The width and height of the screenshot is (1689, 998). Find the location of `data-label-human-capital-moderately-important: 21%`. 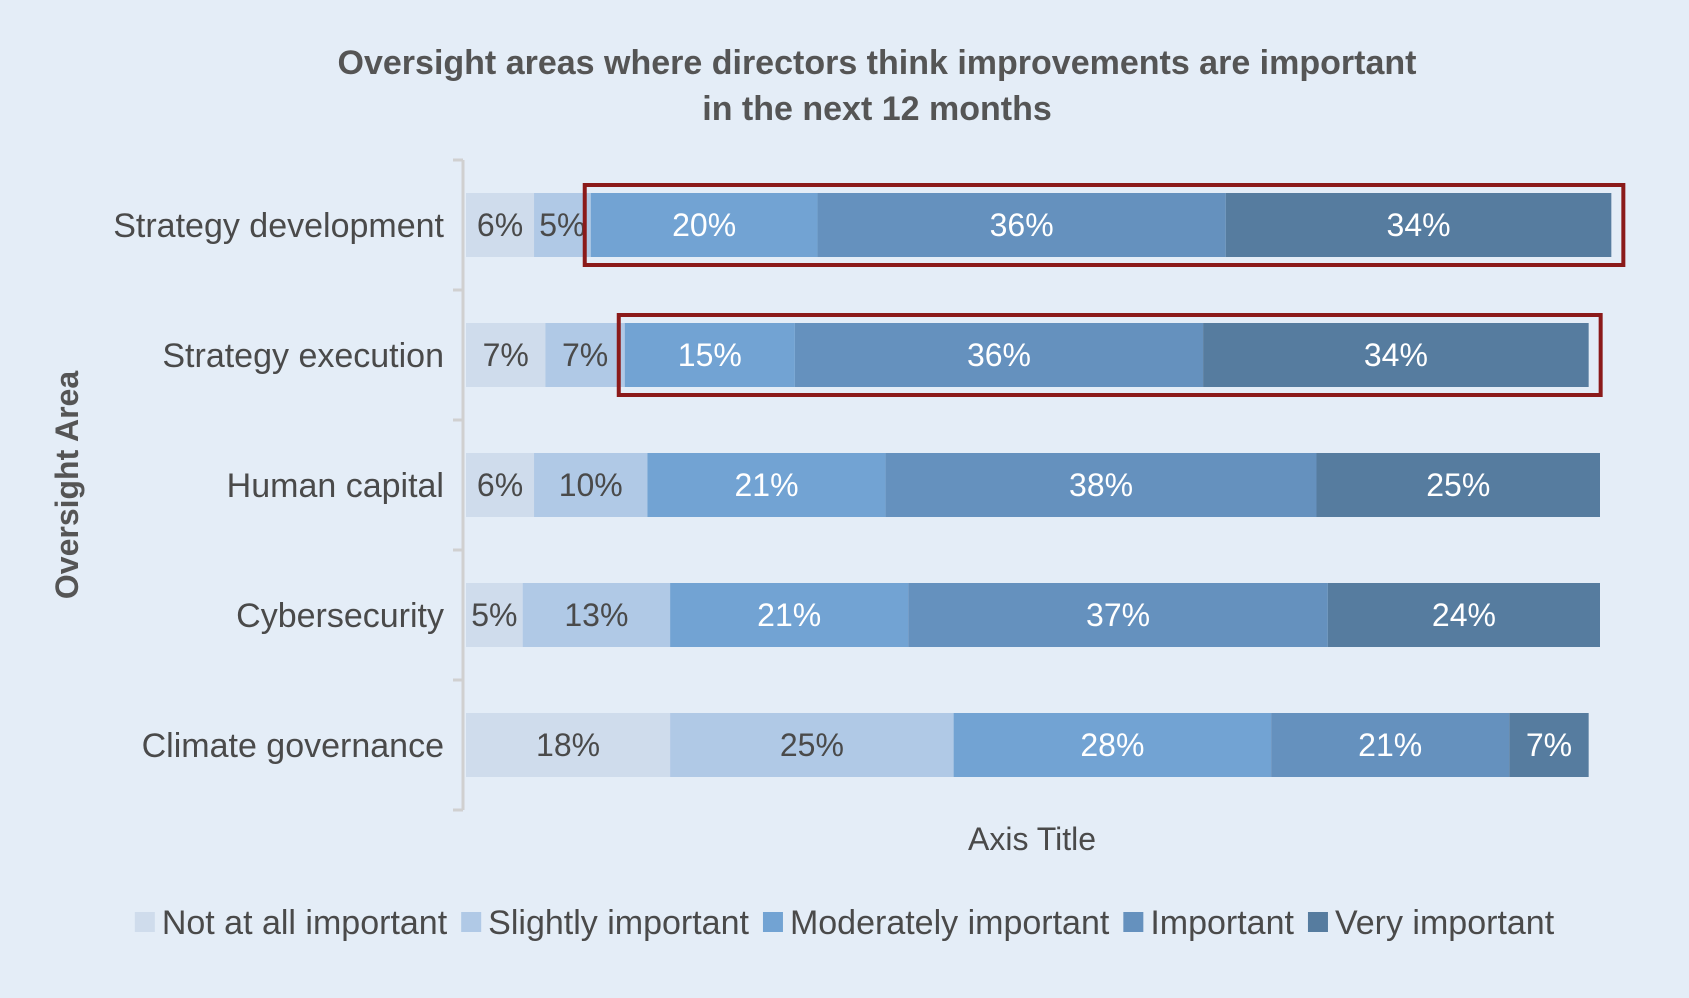

data-label-human-capital-moderately-important: 21% is located at coordinates (766, 485).